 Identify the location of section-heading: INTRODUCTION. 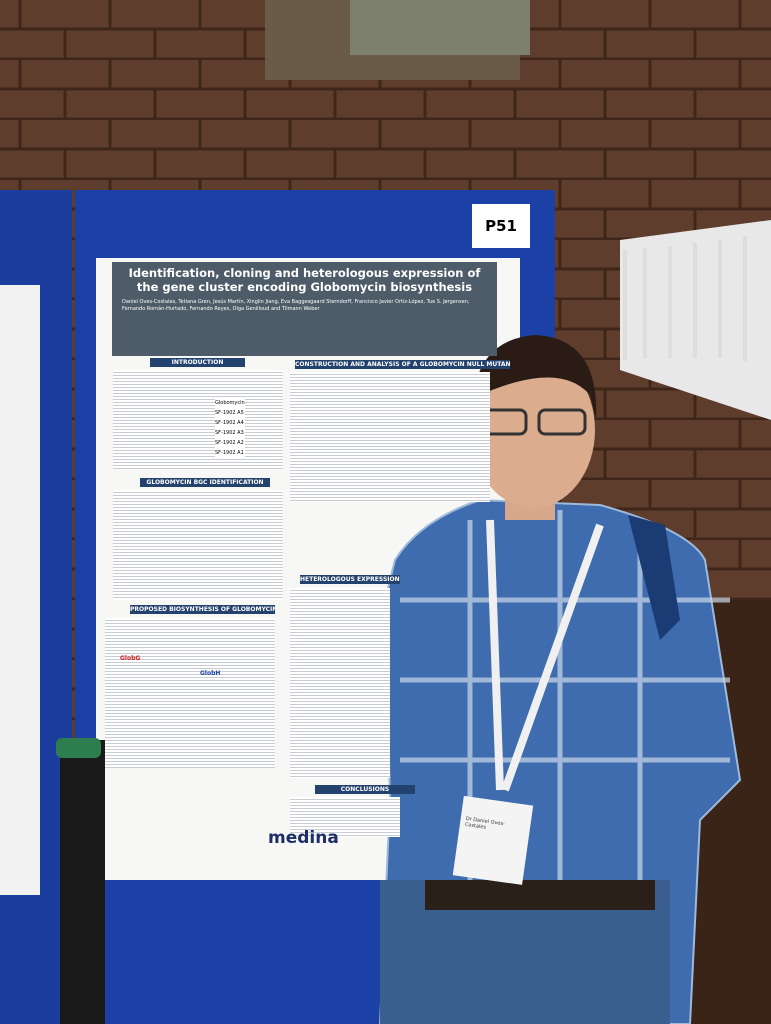
(197, 362).